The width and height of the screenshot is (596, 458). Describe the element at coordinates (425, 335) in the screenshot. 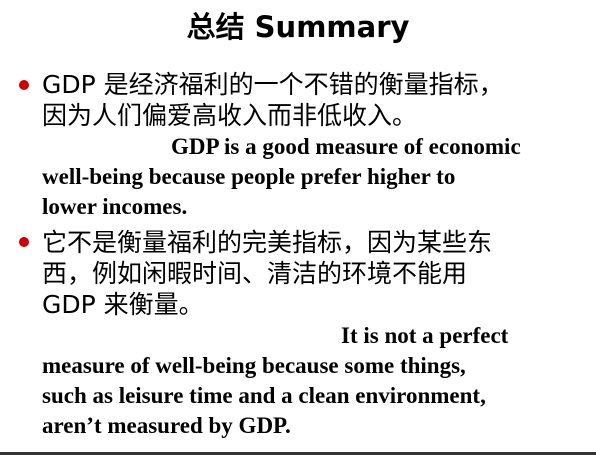

I see `bullet-2-english-line-1: It is not a perfect` at that location.